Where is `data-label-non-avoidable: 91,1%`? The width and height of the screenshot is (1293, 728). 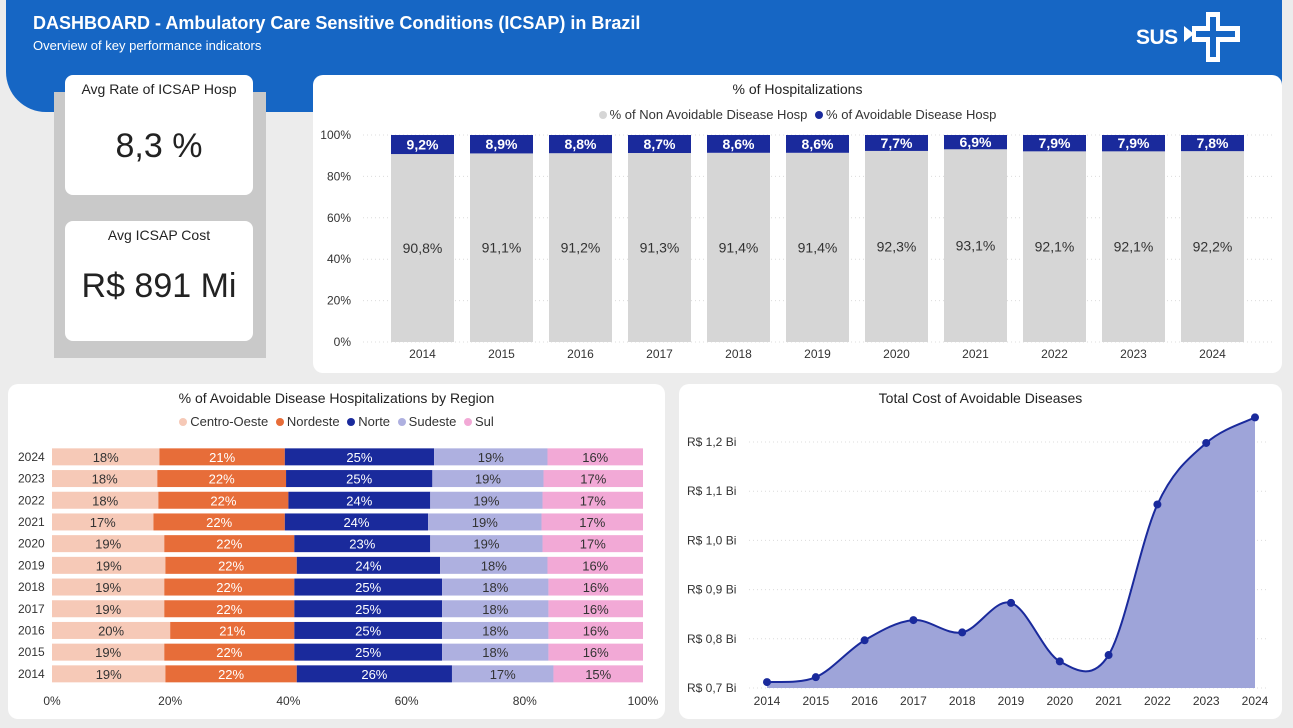
data-label-non-avoidable: 91,1% is located at coordinates (502, 248).